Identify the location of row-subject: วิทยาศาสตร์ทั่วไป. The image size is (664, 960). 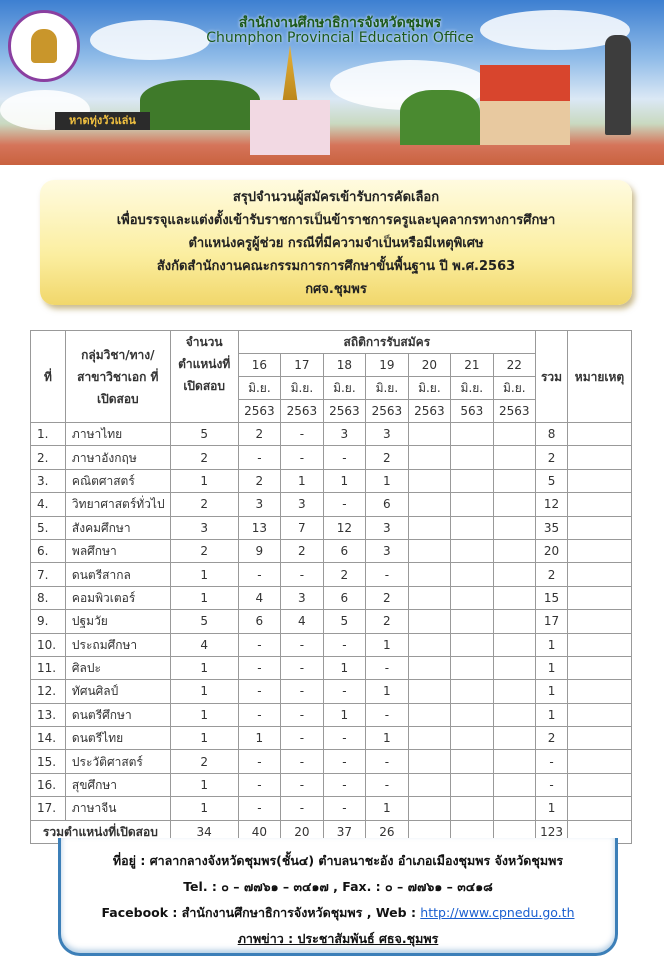
(117, 504).